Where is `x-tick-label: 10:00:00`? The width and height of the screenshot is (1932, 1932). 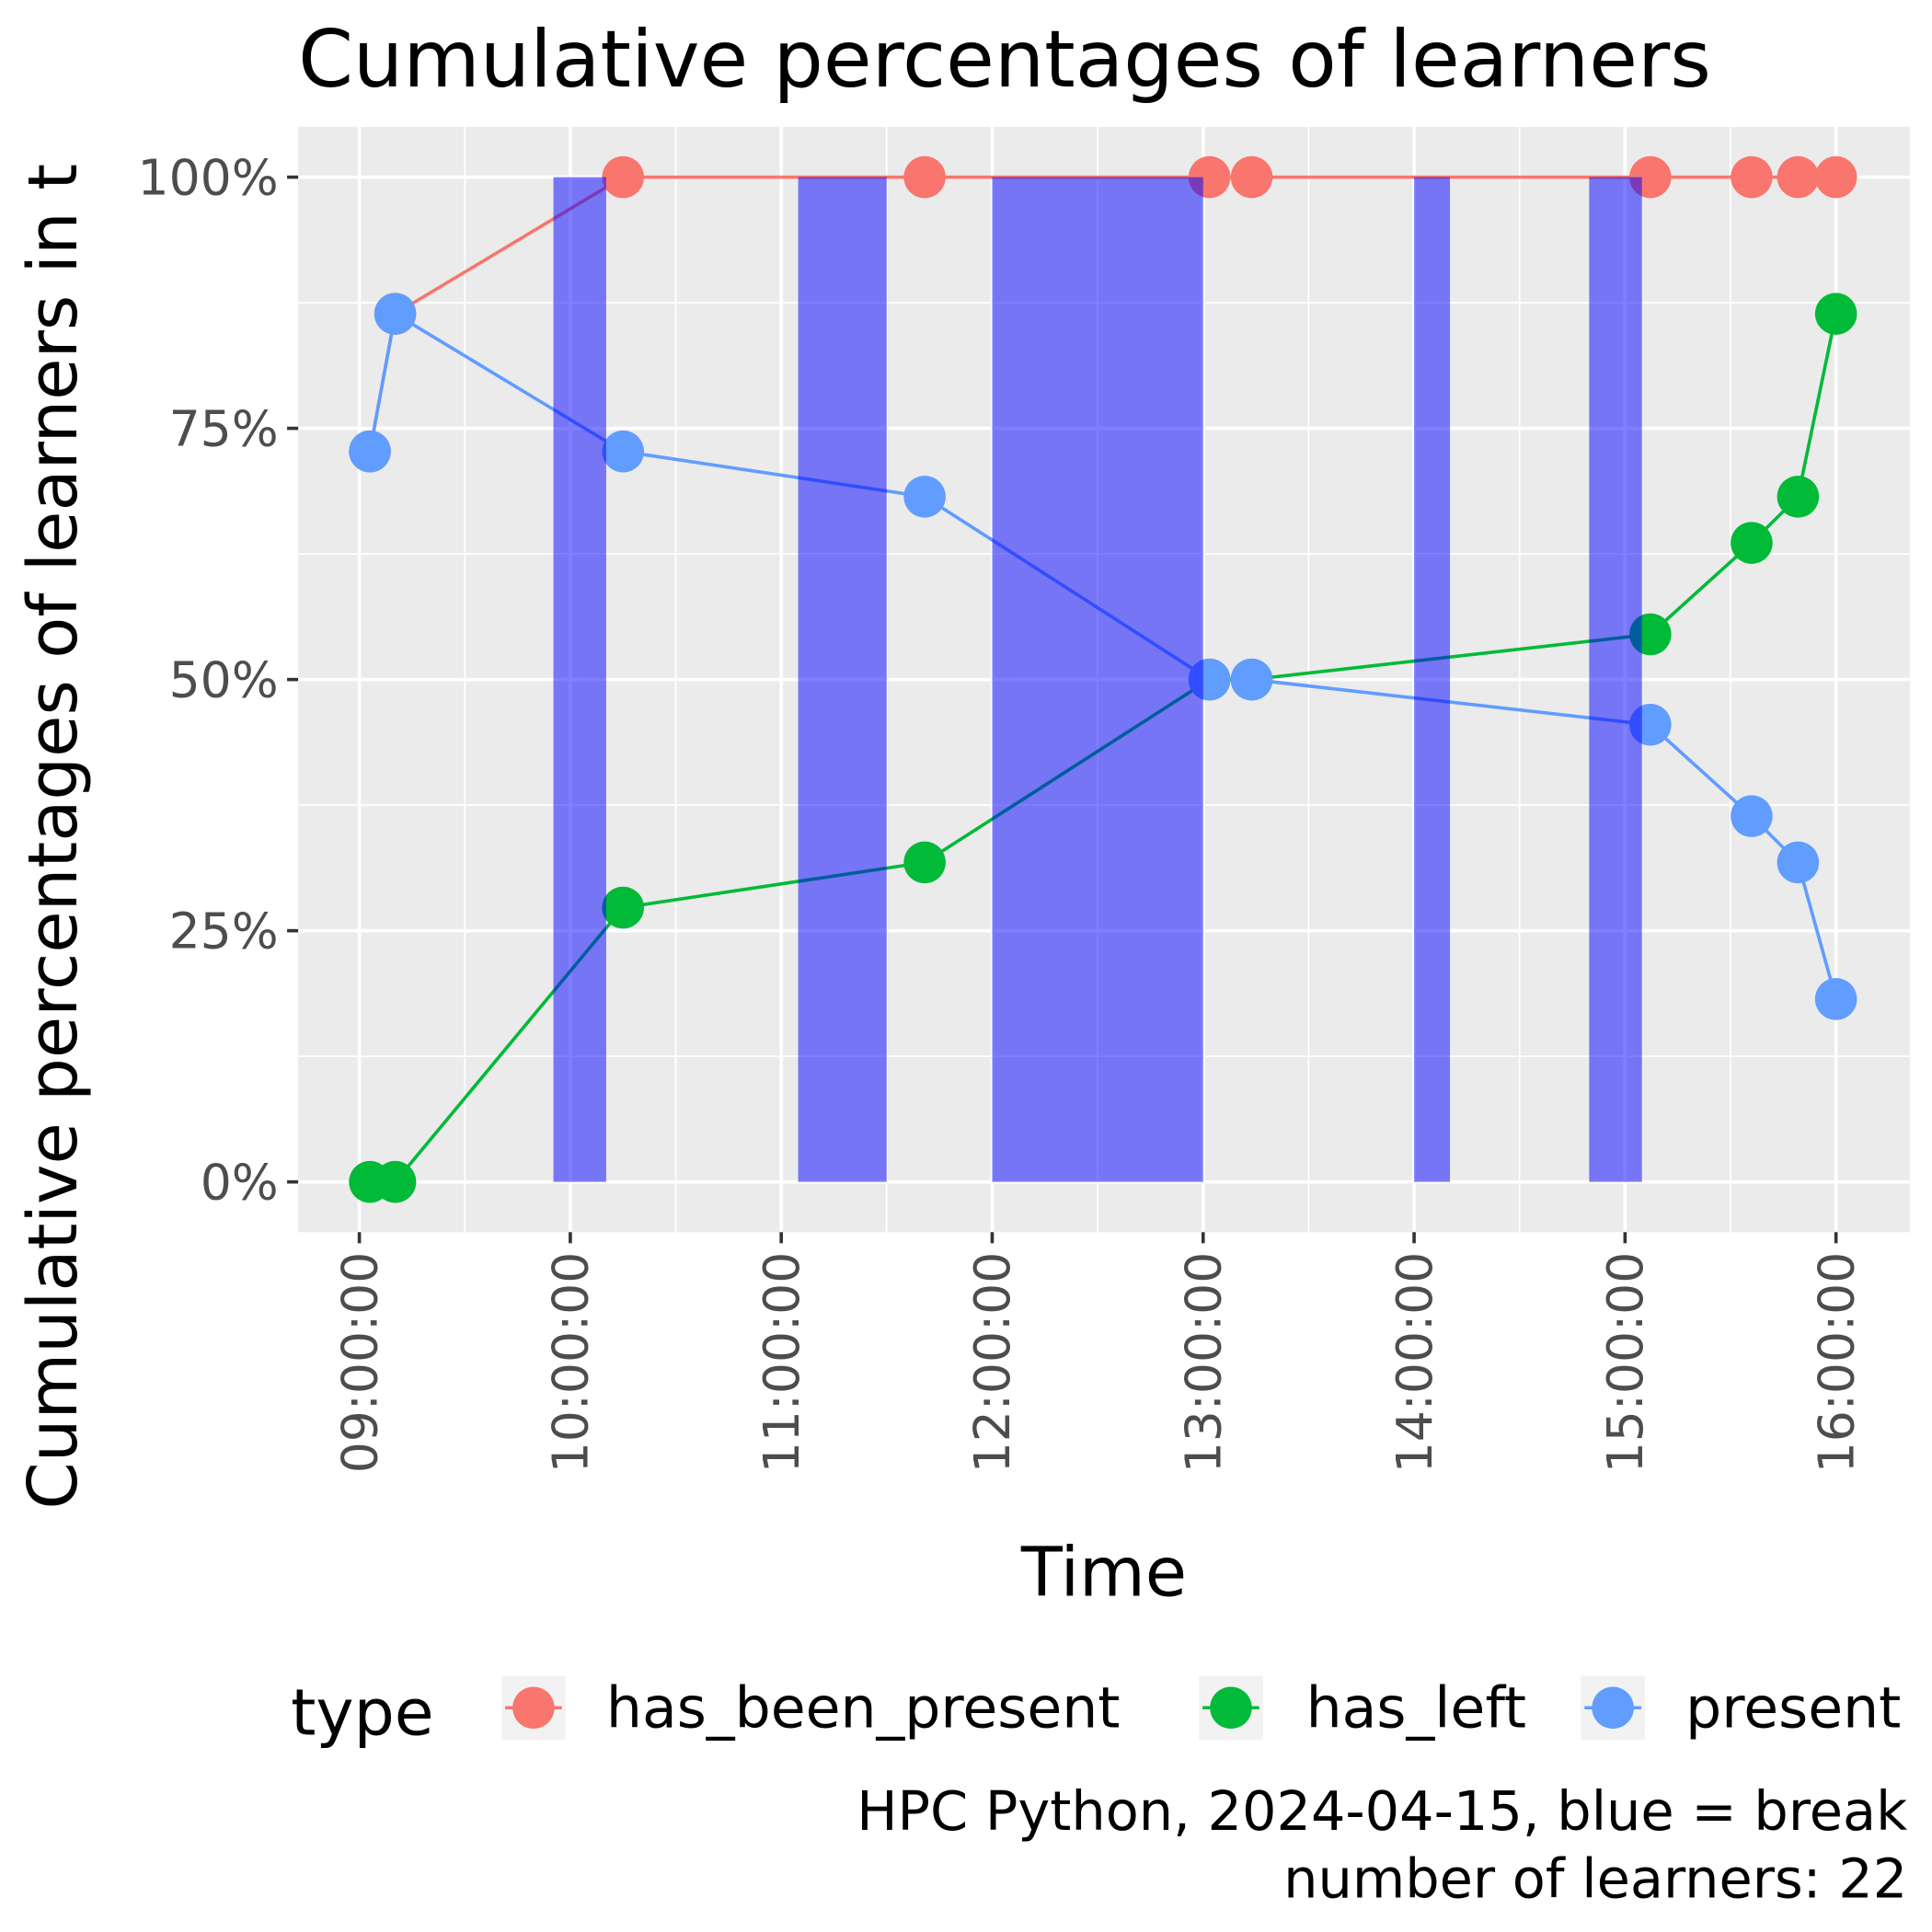
x-tick-label: 10:00:00 is located at coordinates (571, 1363).